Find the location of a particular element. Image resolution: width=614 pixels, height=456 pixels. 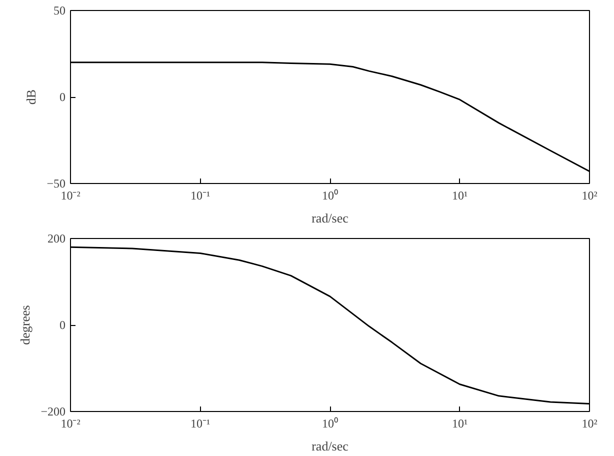

y-tick-label: −200 is located at coordinates (53, 411).